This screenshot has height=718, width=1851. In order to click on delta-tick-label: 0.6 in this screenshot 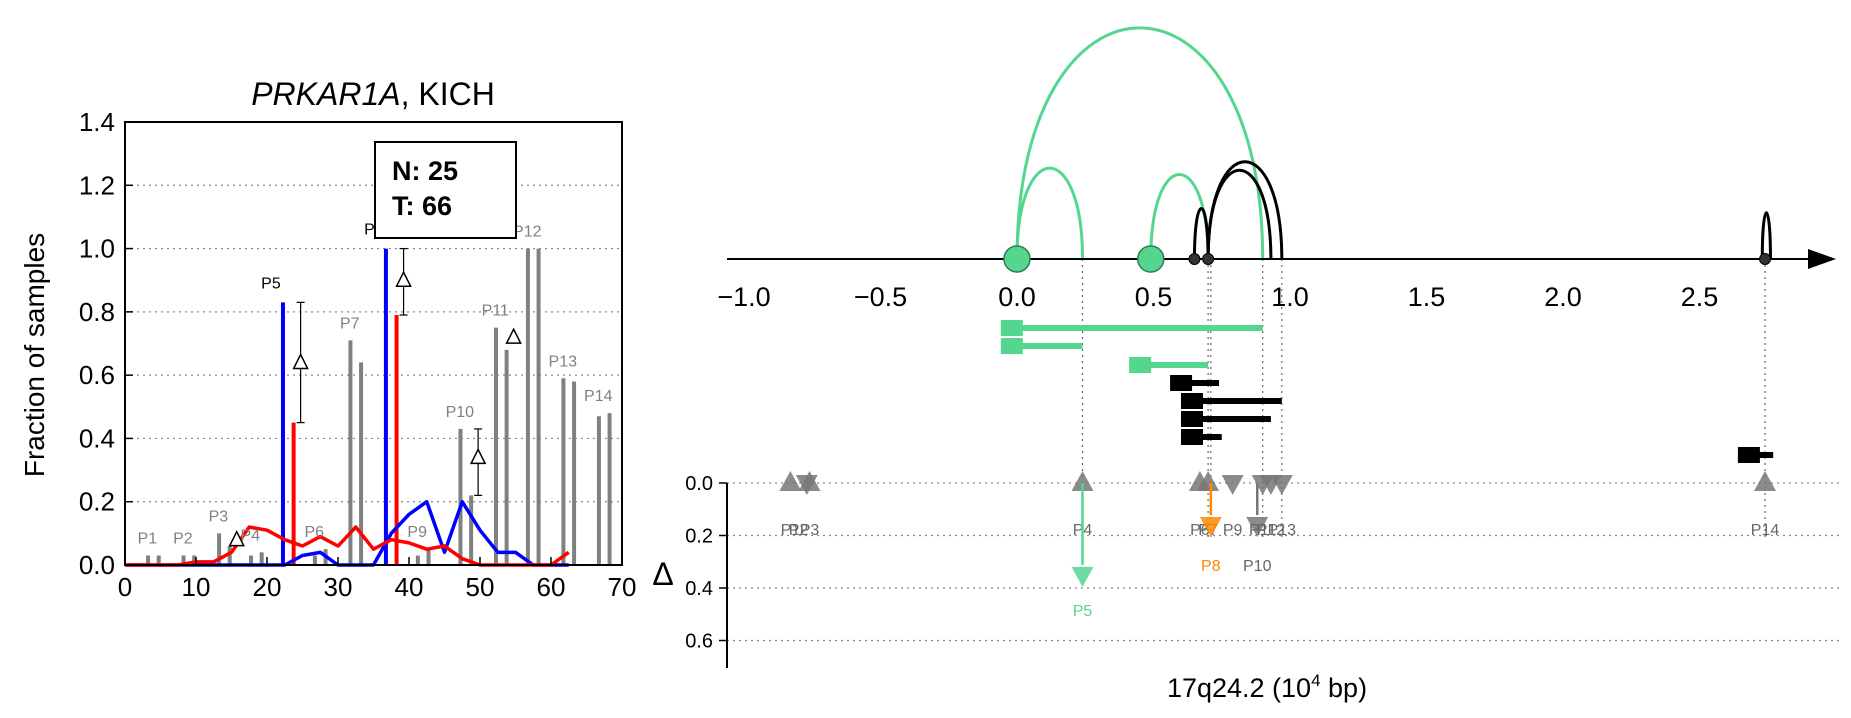, I will do `click(699, 642)`.